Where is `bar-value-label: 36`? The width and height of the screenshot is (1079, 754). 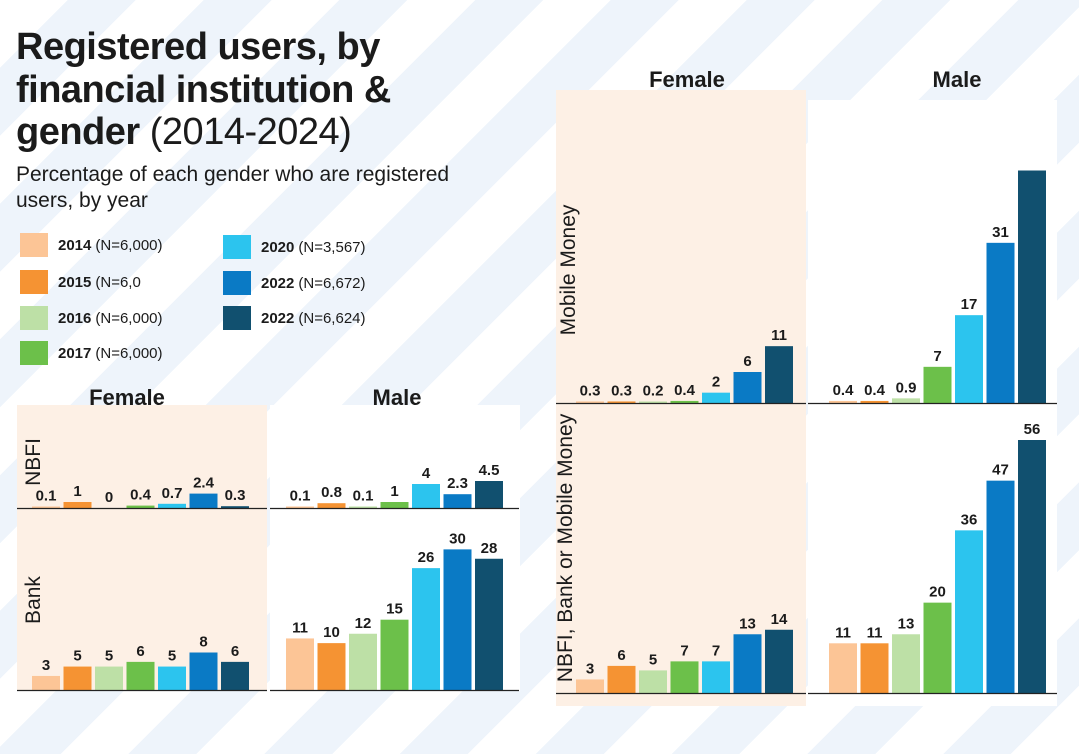
bar-value-label: 36 is located at coordinates (969, 519).